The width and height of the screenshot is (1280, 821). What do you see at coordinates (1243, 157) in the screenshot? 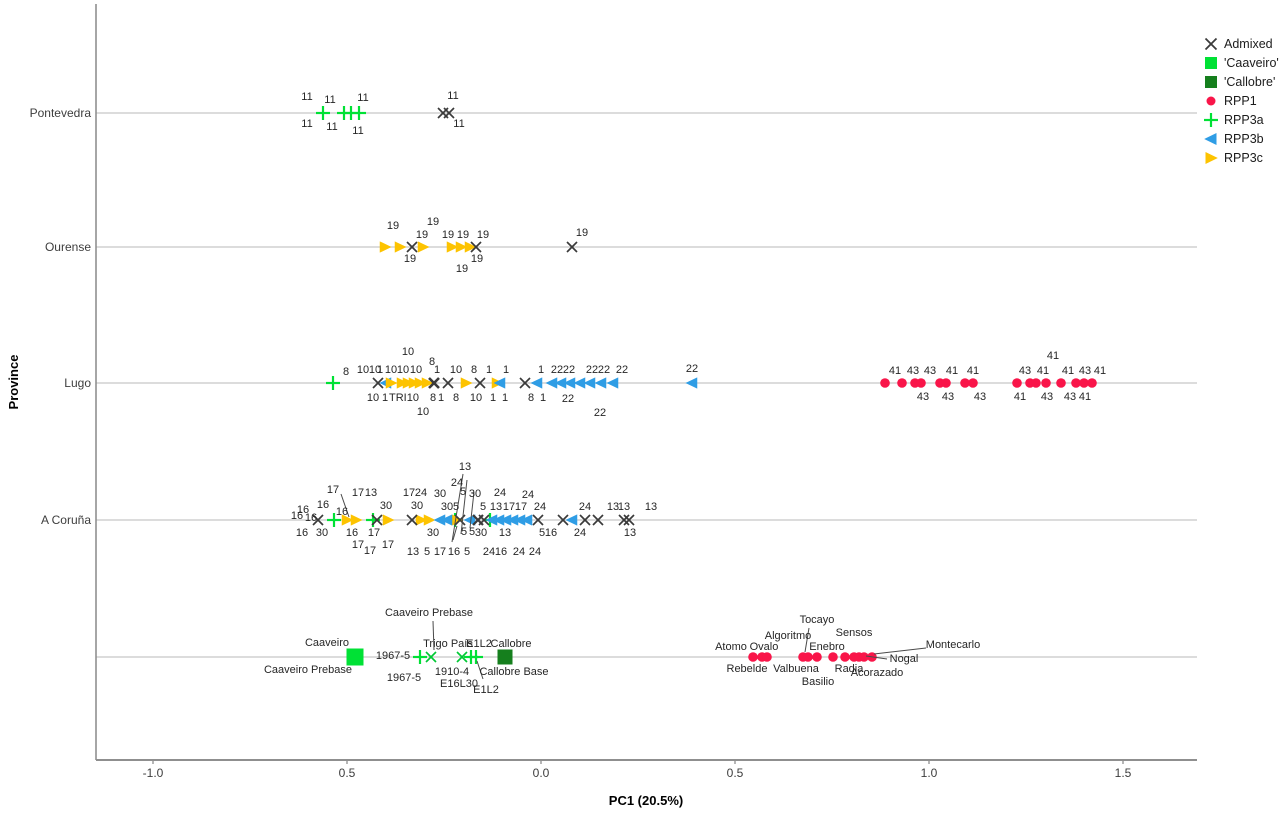
I see `legend-label: RPP3c` at bounding box center [1243, 157].